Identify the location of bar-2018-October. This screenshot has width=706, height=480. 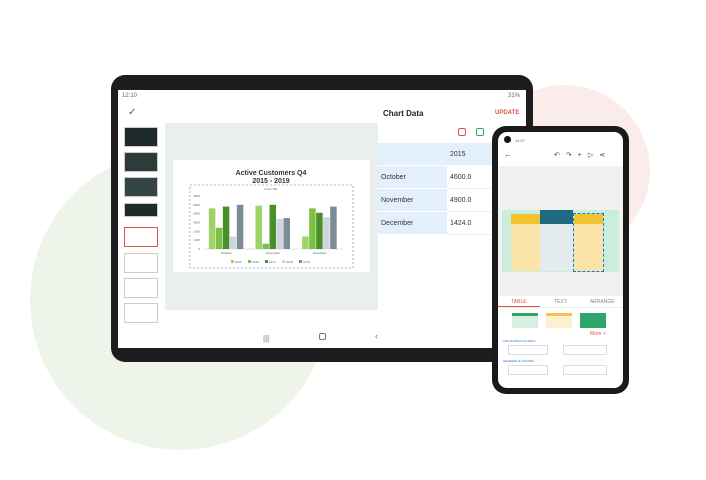
(233, 242).